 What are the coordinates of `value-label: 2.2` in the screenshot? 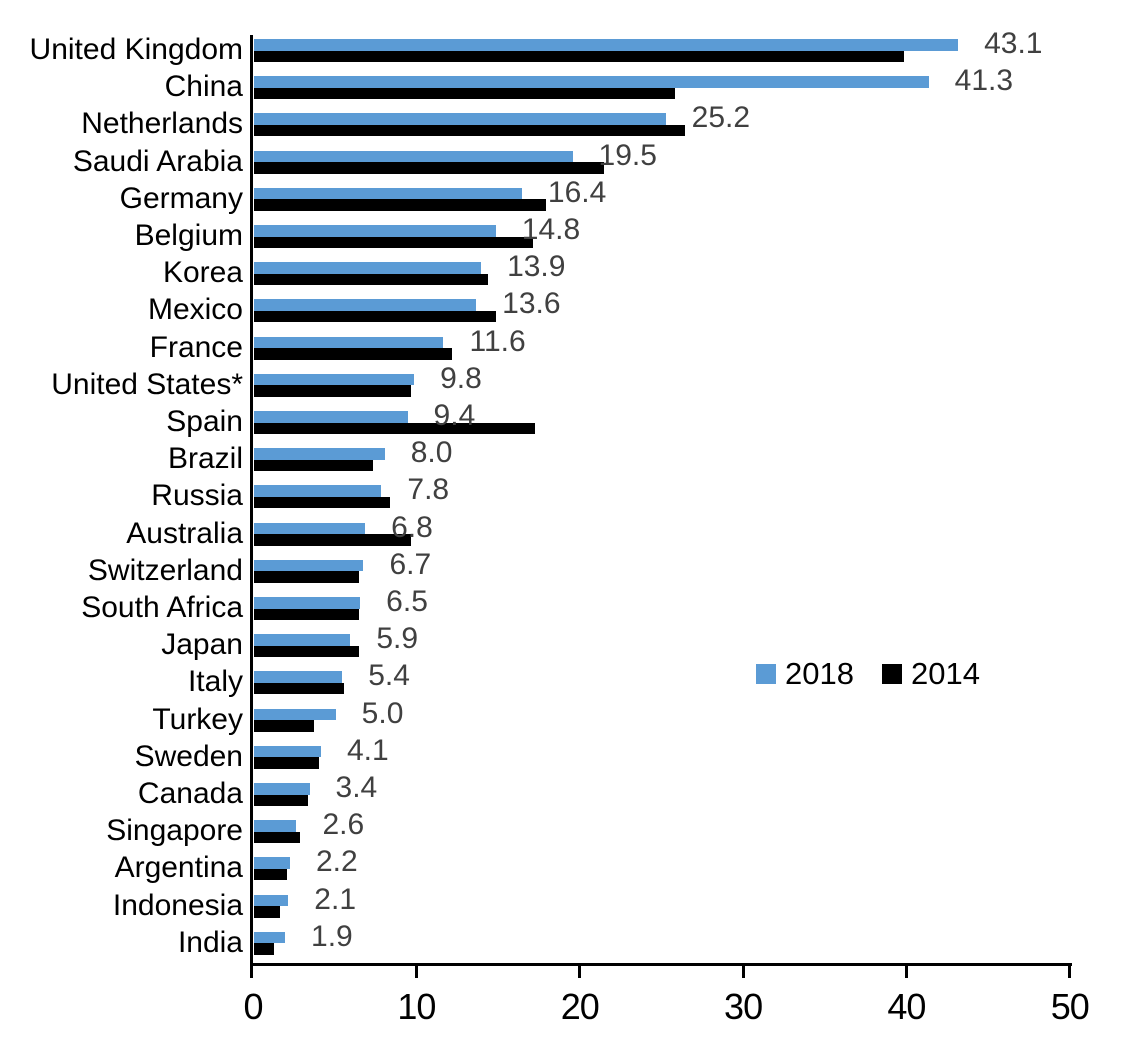 It's located at (336, 862).